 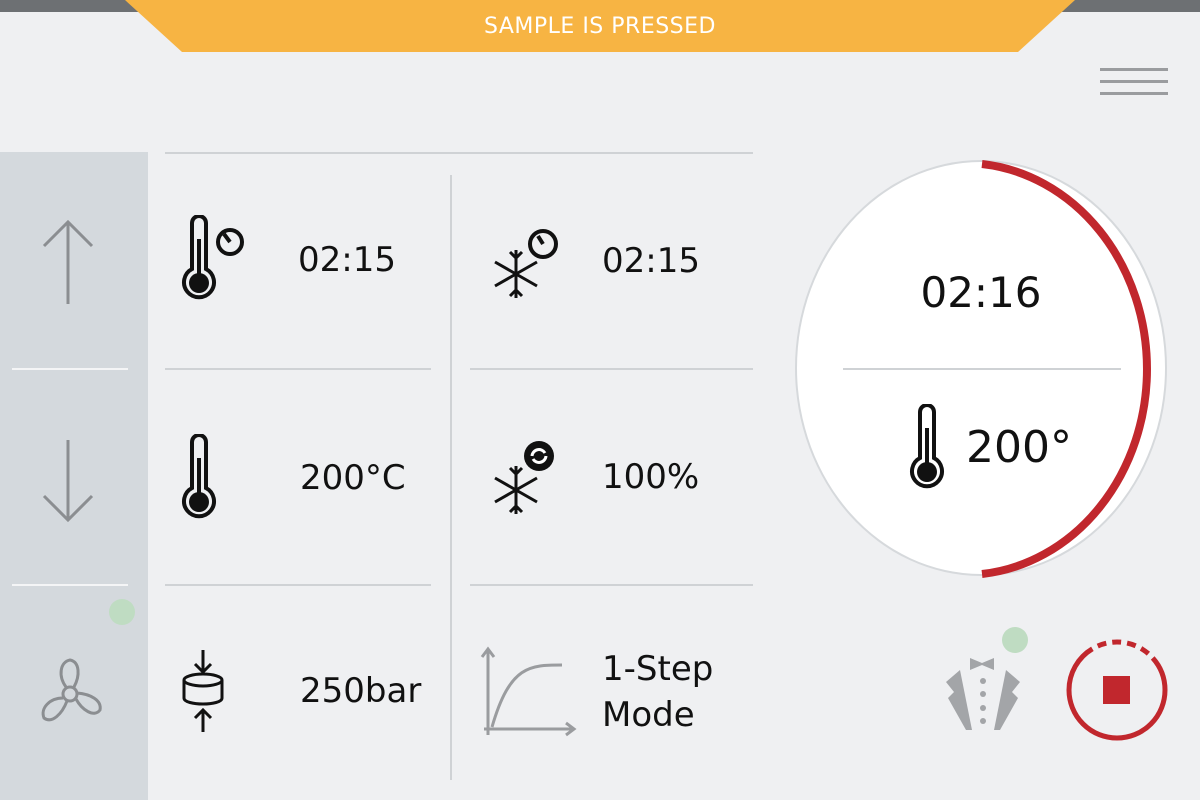 I want to click on cooling-time-value: 02:15, so click(x=651, y=261).